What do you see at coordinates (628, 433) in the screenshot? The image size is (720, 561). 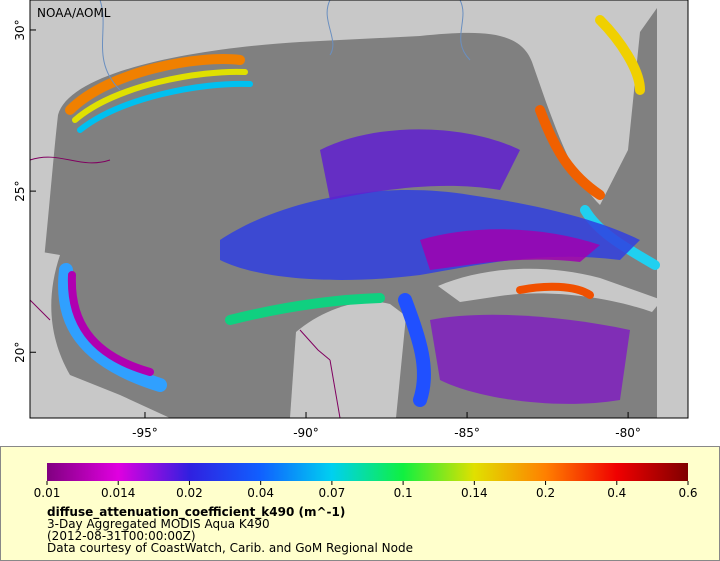 I see `lon-tick-label: -80°` at bounding box center [628, 433].